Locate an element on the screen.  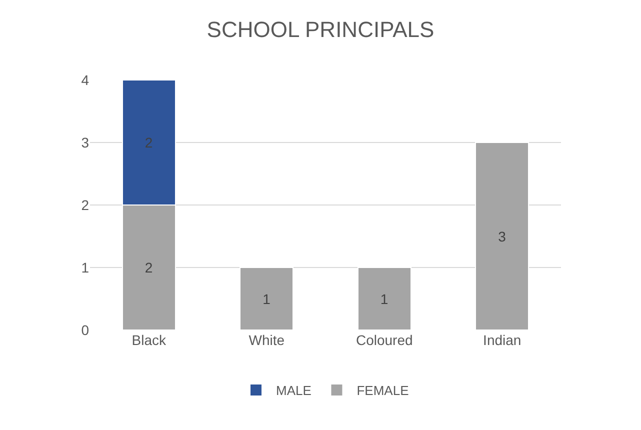
y-tick-label: 2 is located at coordinates (85, 204).